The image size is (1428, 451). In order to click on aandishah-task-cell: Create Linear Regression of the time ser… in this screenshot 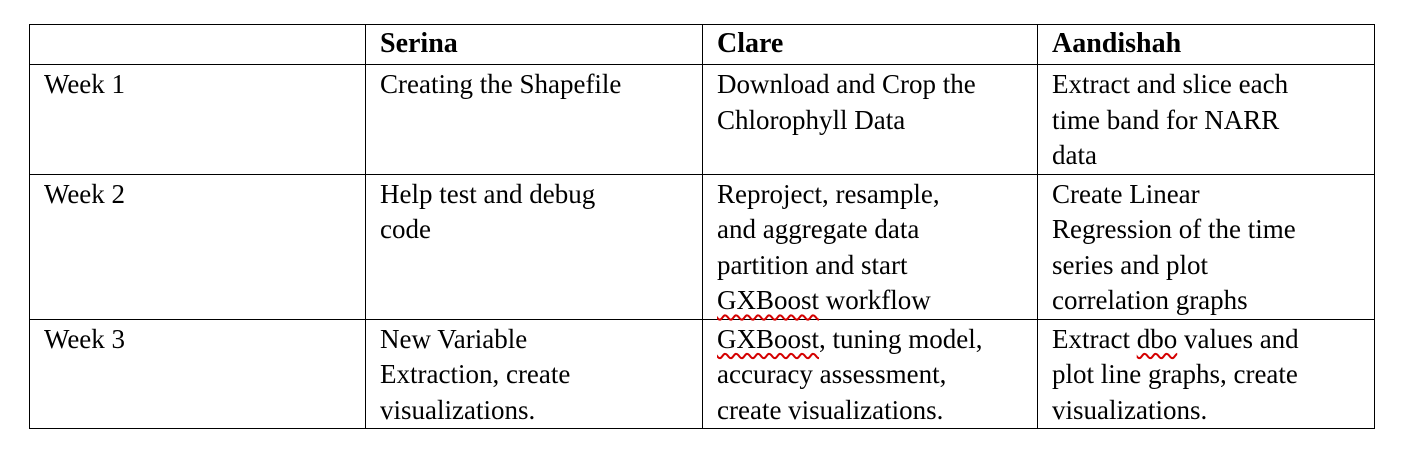, I will do `click(1206, 246)`.